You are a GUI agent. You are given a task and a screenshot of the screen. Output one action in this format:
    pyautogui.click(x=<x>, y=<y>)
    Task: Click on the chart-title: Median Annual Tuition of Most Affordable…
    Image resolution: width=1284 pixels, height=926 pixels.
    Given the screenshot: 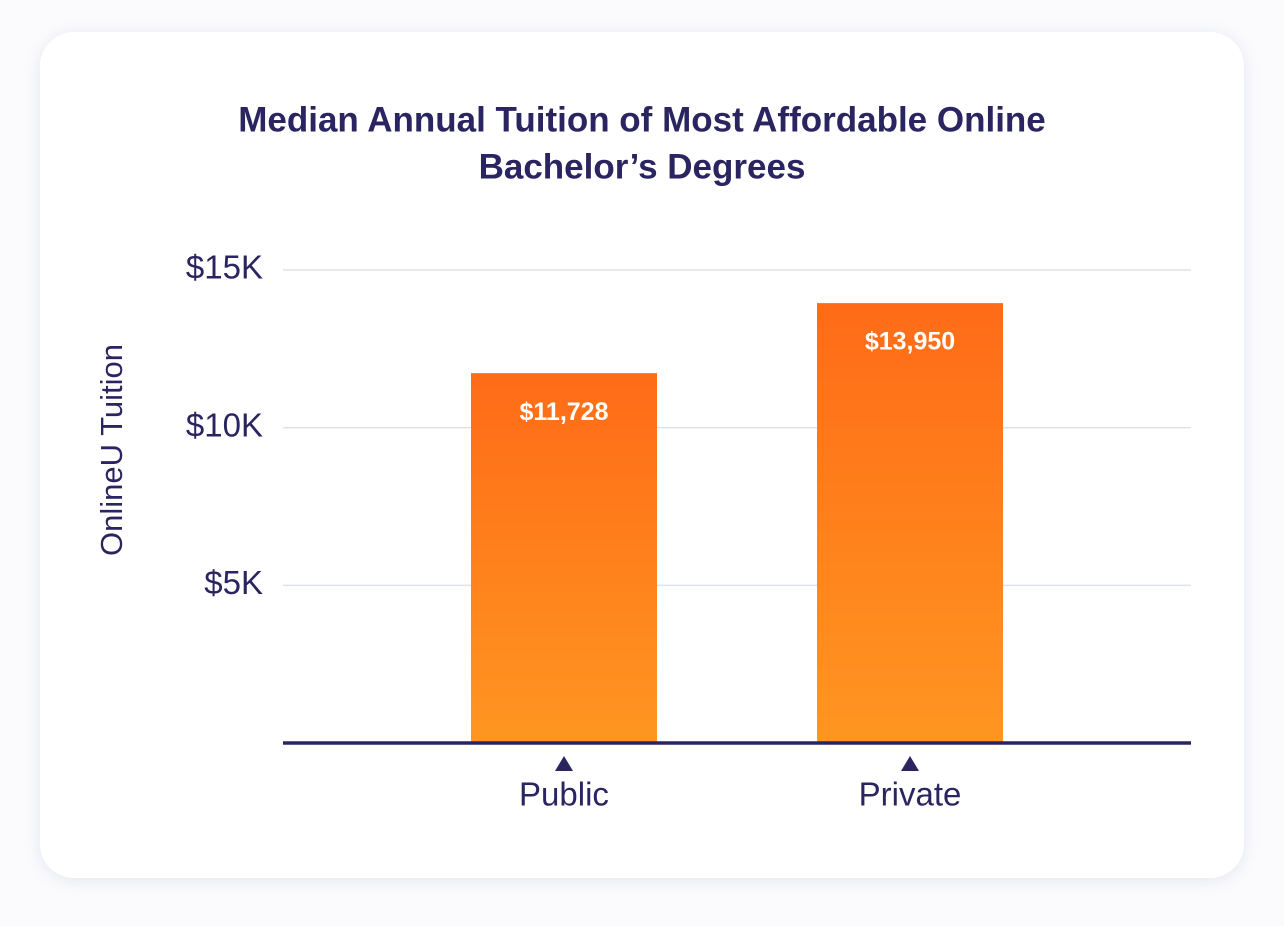 What is the action you would take?
    pyautogui.click(x=642, y=119)
    